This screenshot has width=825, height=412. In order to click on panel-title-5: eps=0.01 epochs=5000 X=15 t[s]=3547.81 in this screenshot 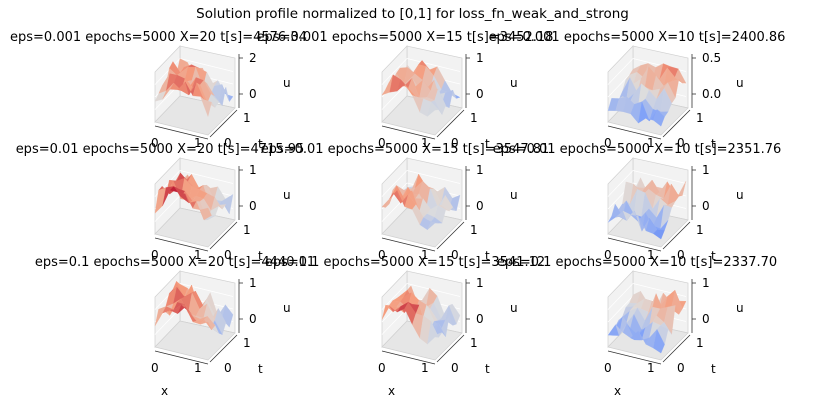, I will do `click(405, 149)`.